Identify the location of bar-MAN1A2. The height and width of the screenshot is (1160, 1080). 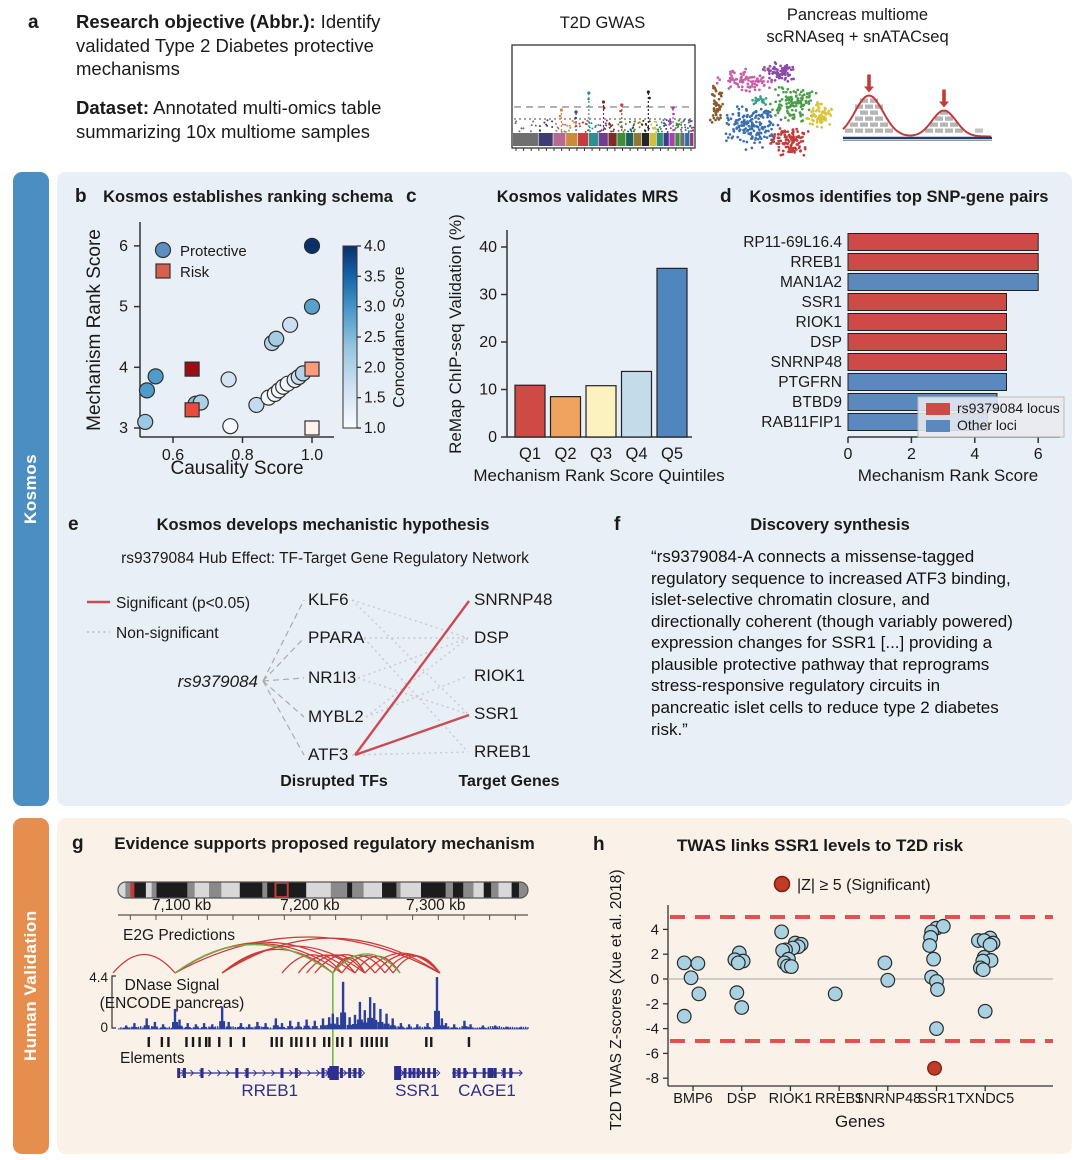
(943, 282).